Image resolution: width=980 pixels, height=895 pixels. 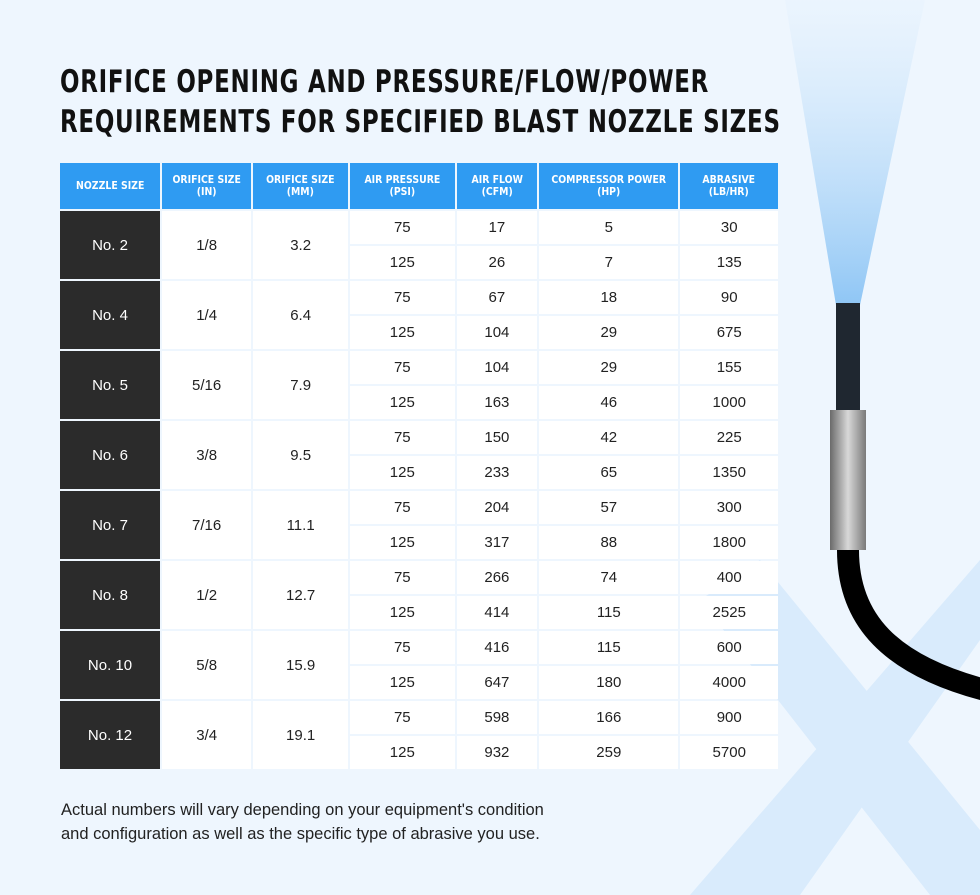 I want to click on air-flow-cell: 163, so click(x=497, y=402).